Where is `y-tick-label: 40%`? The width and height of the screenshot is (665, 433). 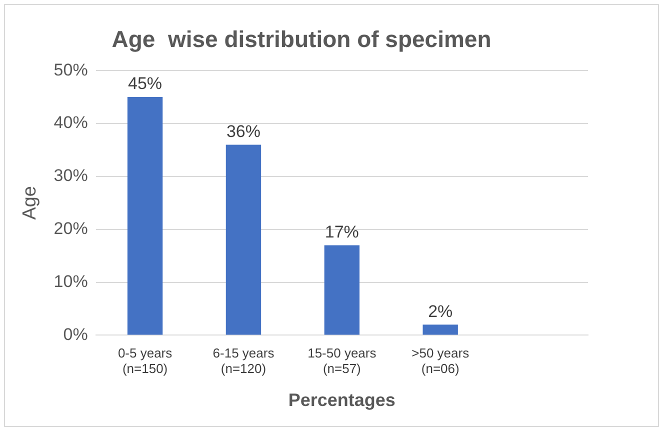 y-tick-label: 40% is located at coordinates (71, 122).